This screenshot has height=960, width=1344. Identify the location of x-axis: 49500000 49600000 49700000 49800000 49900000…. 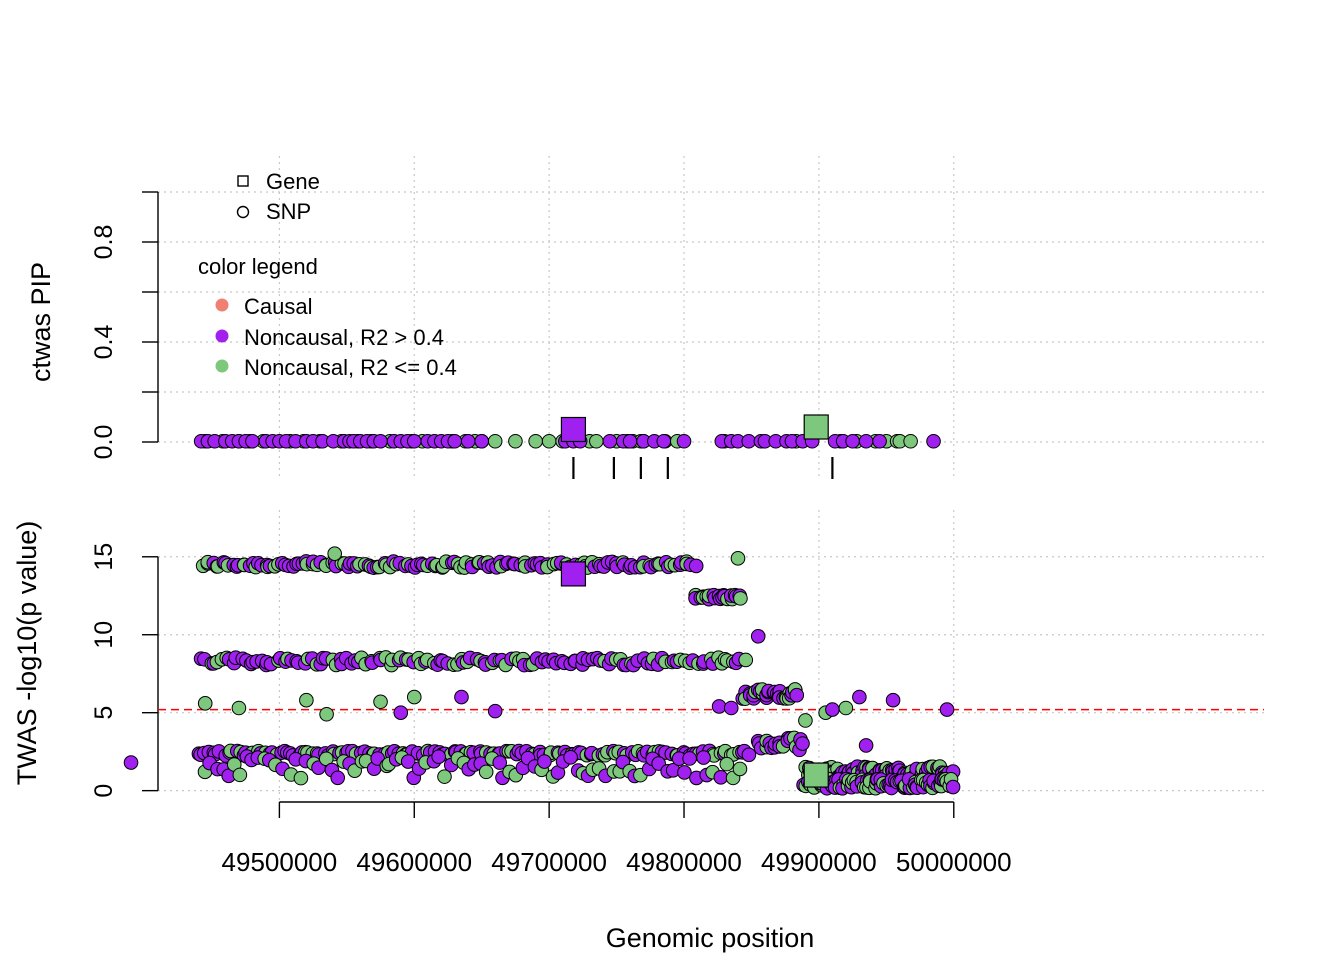
(617, 839).